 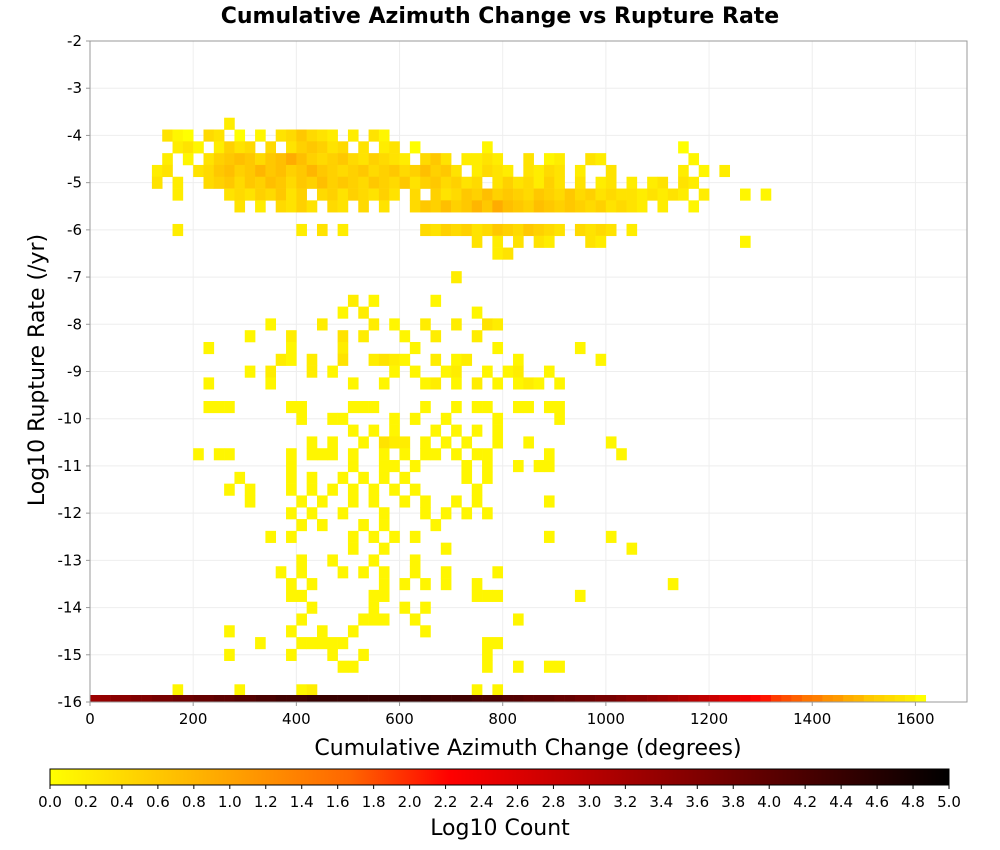 What do you see at coordinates (158, 802) in the screenshot?
I see `colorbar-tick-label: 0.6` at bounding box center [158, 802].